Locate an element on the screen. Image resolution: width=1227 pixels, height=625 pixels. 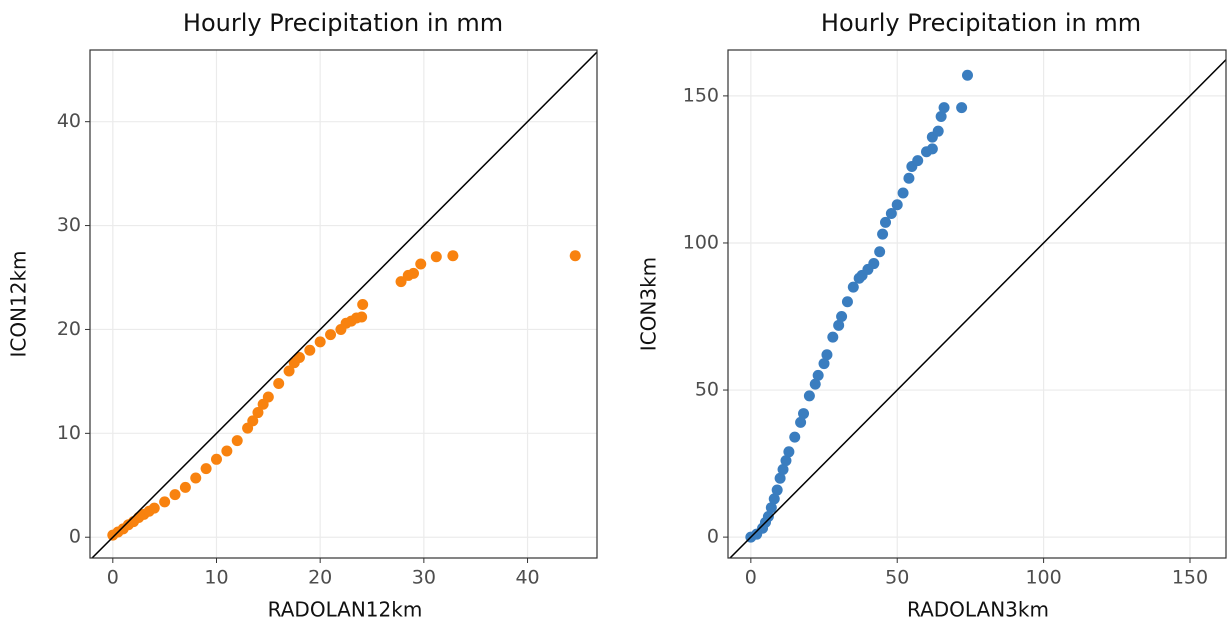
x-axis-label: RADOLAN3km is located at coordinates (978, 610).